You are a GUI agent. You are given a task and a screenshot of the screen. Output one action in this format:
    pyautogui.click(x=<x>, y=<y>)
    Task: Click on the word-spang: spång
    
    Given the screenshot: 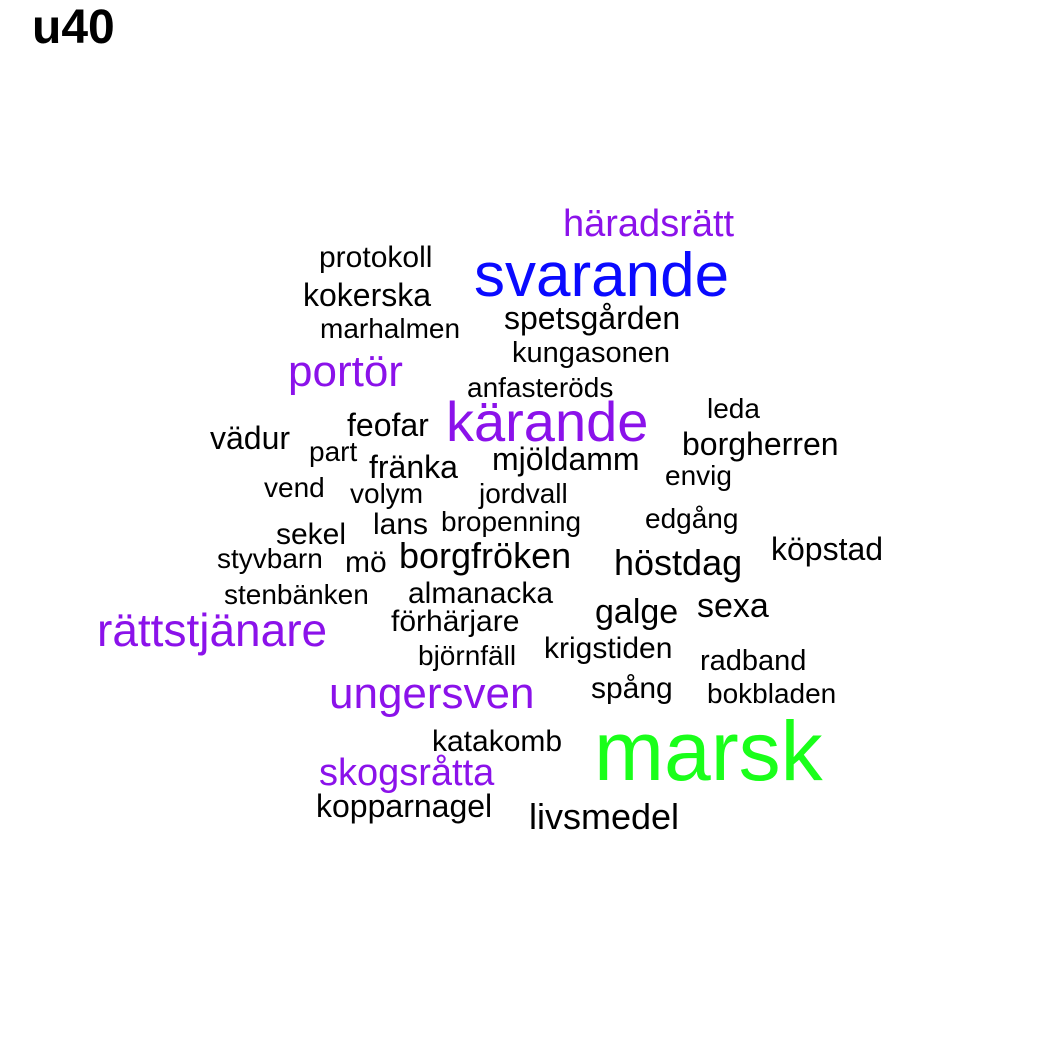 What is the action you would take?
    pyautogui.click(x=632, y=688)
    